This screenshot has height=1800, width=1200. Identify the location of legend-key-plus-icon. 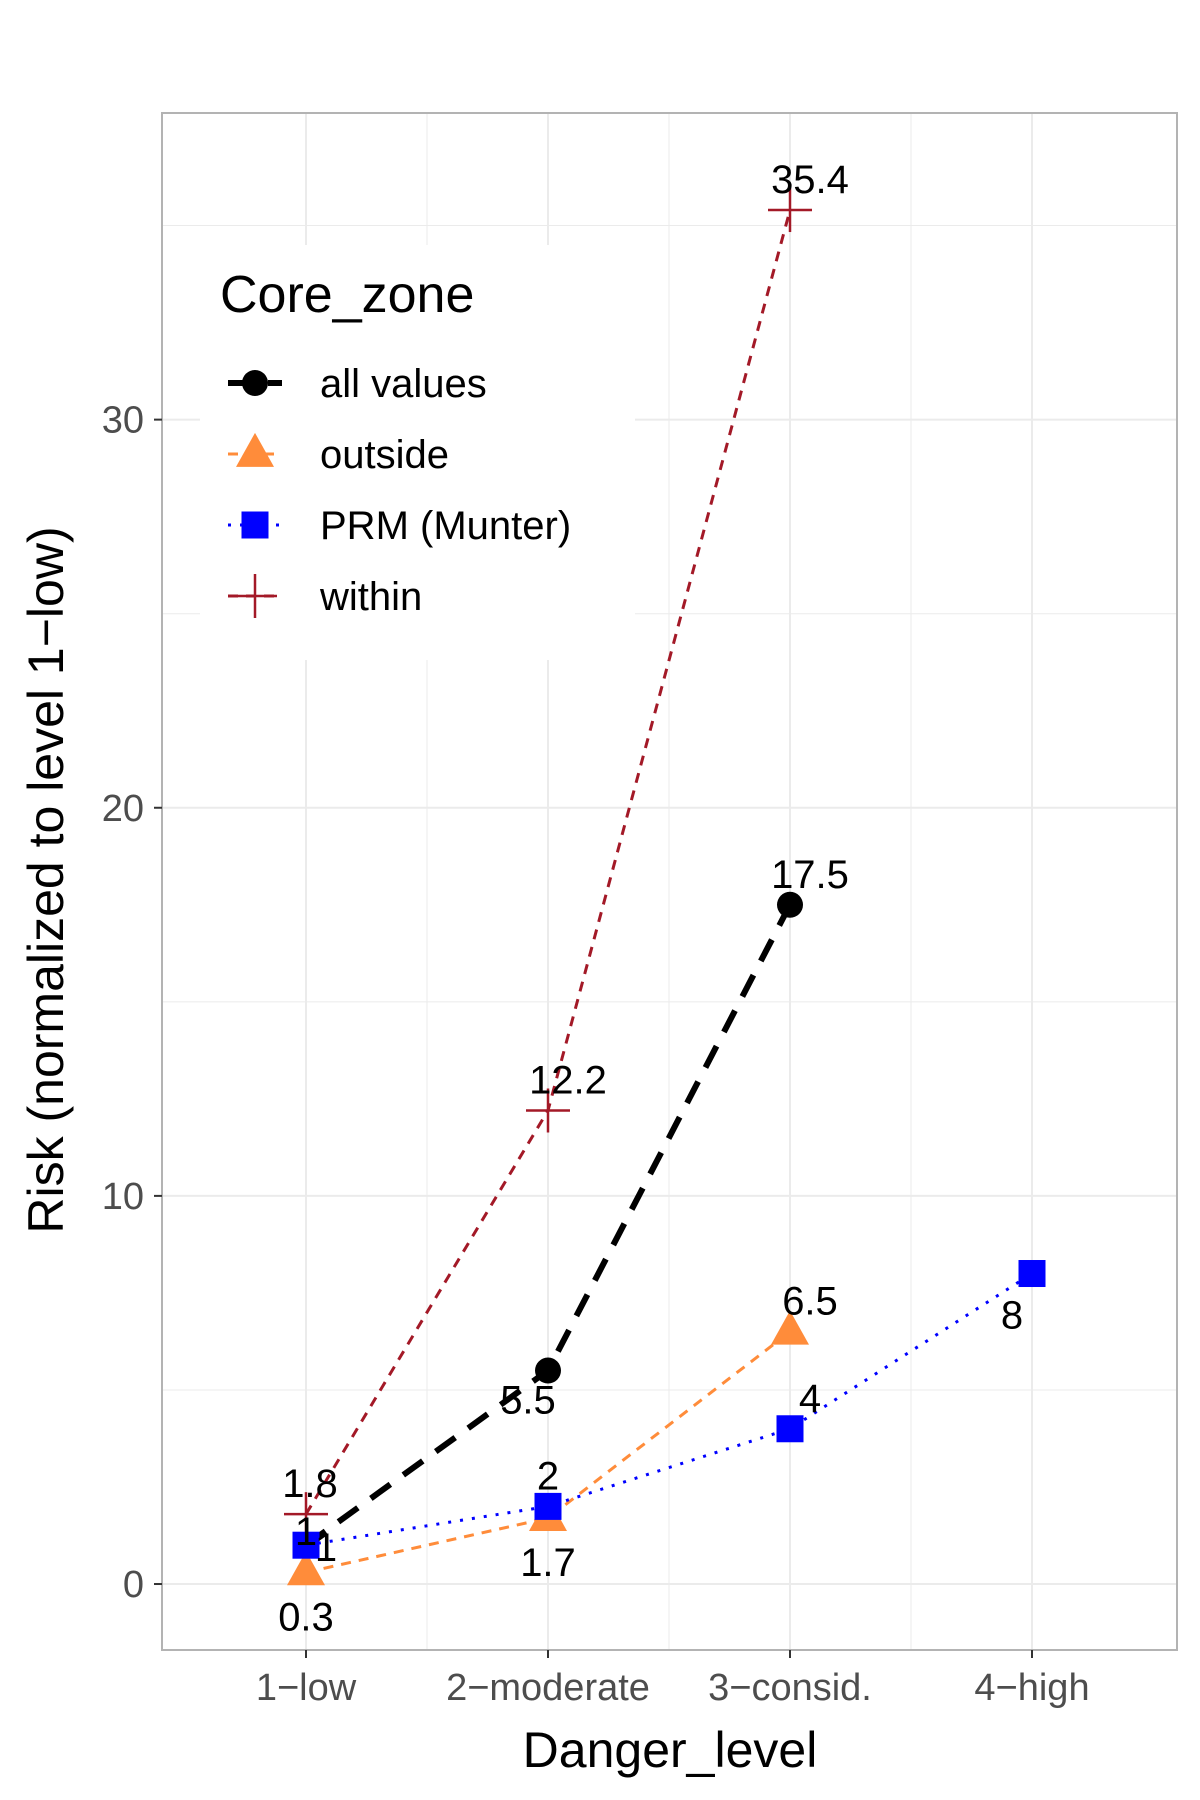
(255, 596).